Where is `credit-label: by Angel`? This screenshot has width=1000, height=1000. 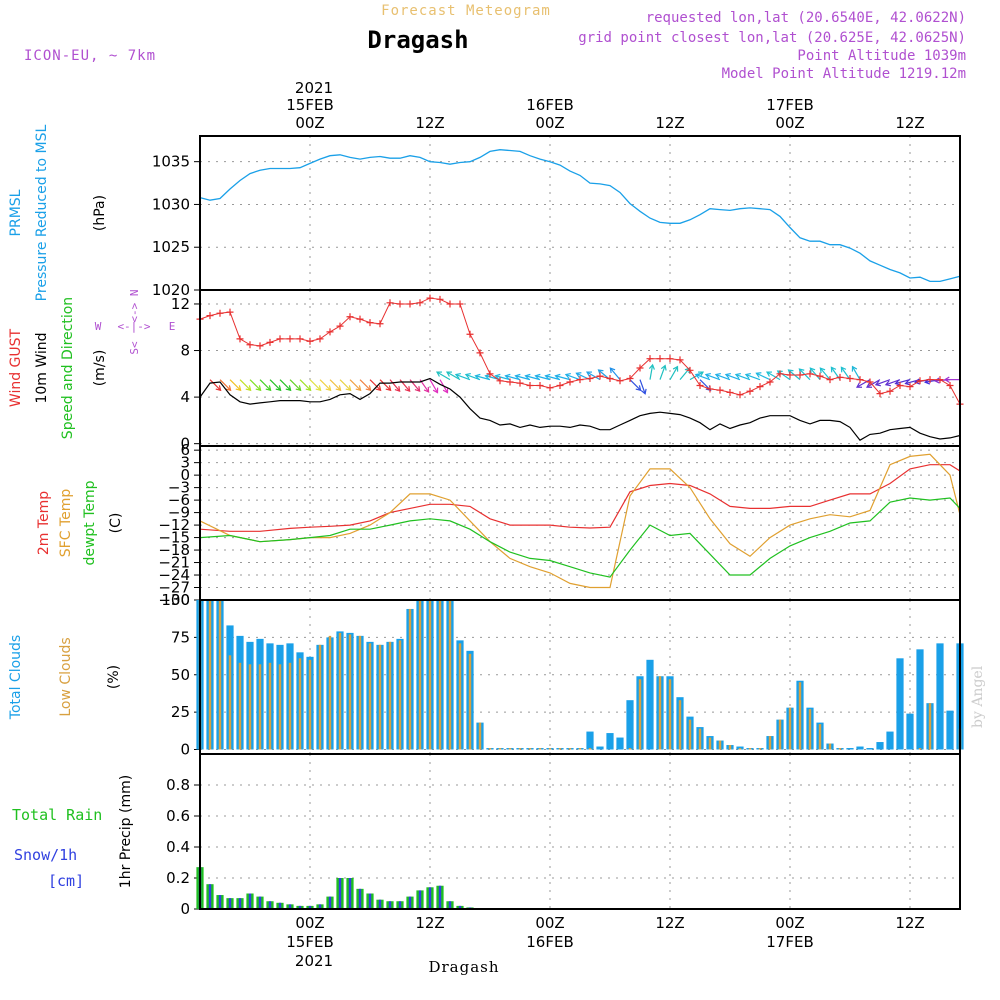 credit-label: by Angel is located at coordinates (978, 696).